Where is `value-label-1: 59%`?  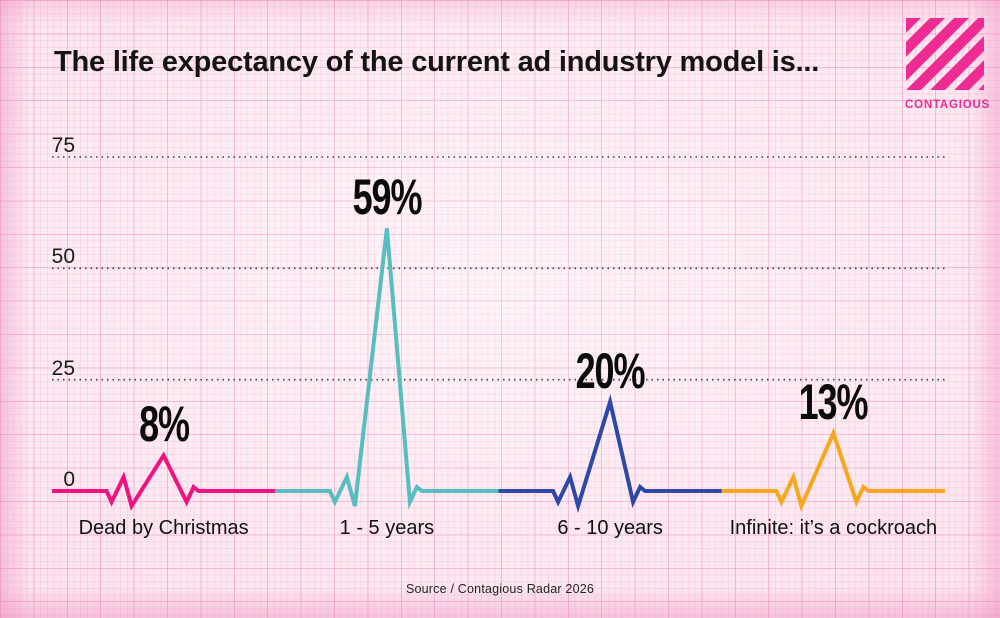 value-label-1: 59% is located at coordinates (387, 197).